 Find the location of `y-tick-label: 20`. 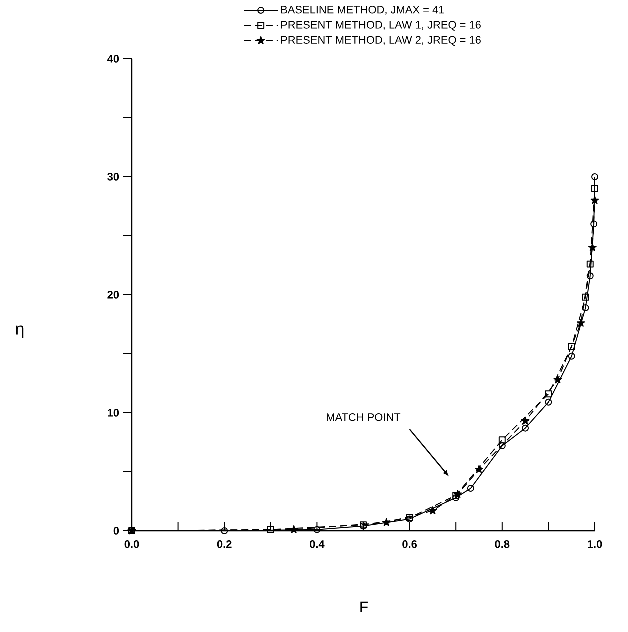

y-tick-label: 20 is located at coordinates (114, 295).